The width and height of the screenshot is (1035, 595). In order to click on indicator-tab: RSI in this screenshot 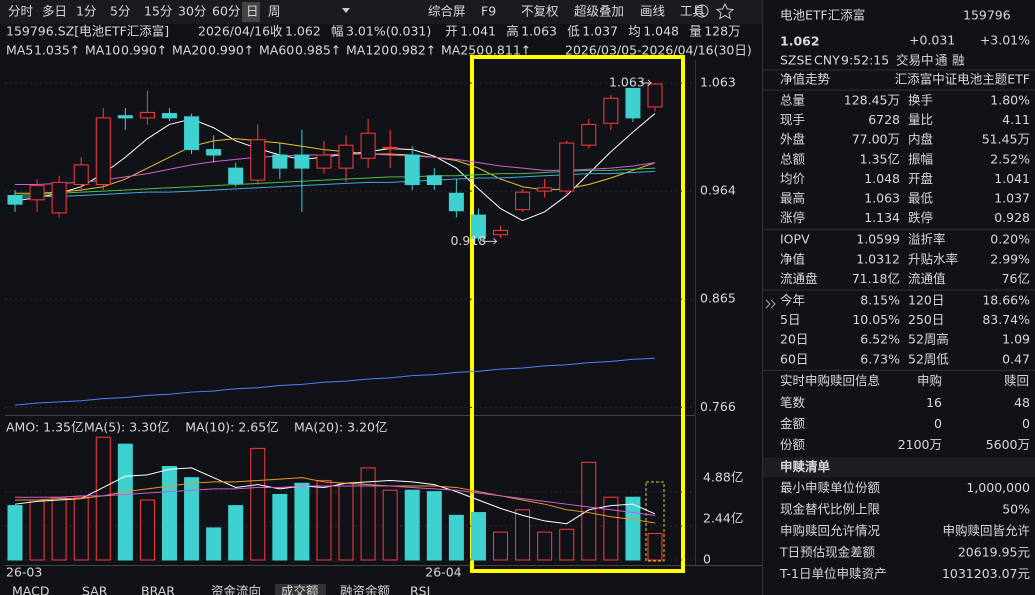, I will do `click(420, 589)`.